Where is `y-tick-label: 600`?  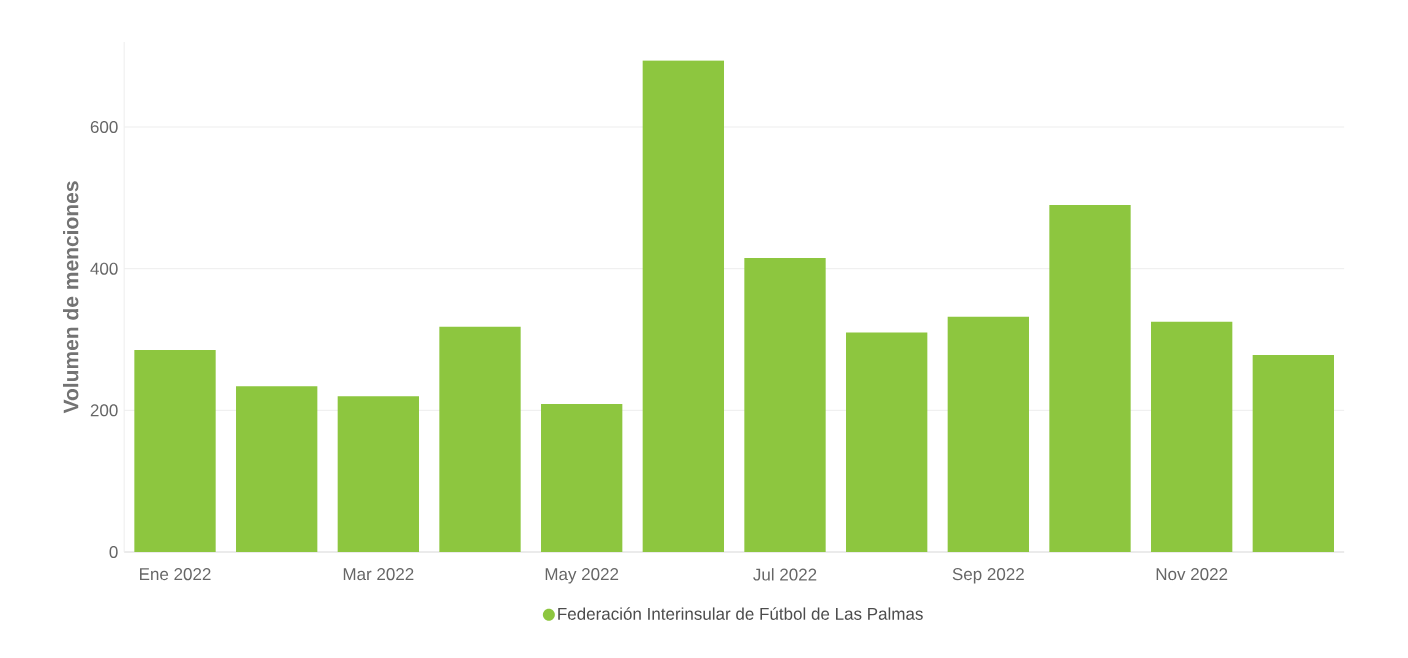
y-tick-label: 600 is located at coordinates (104, 127).